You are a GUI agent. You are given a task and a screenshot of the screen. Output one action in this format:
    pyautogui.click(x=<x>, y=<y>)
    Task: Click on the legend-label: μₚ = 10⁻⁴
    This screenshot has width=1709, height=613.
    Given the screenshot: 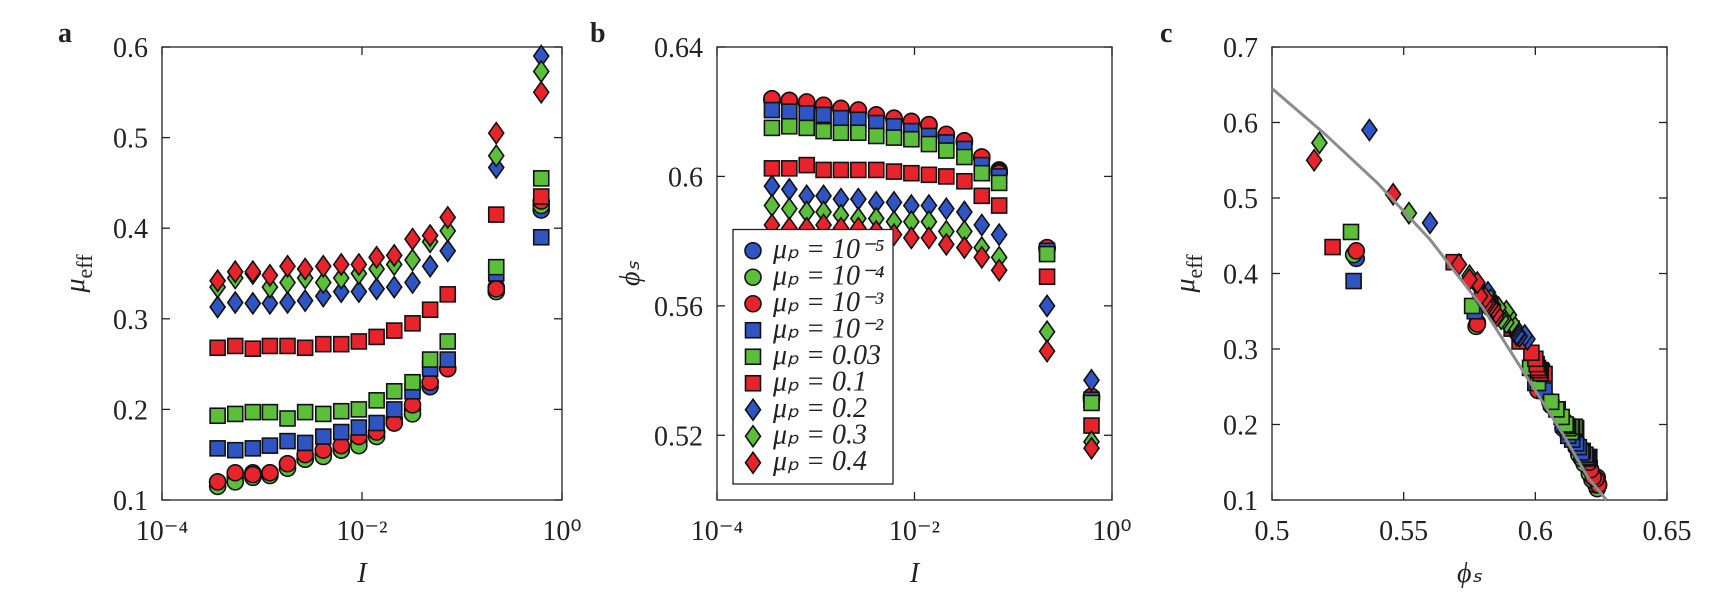 What is the action you would take?
    pyautogui.click(x=828, y=275)
    